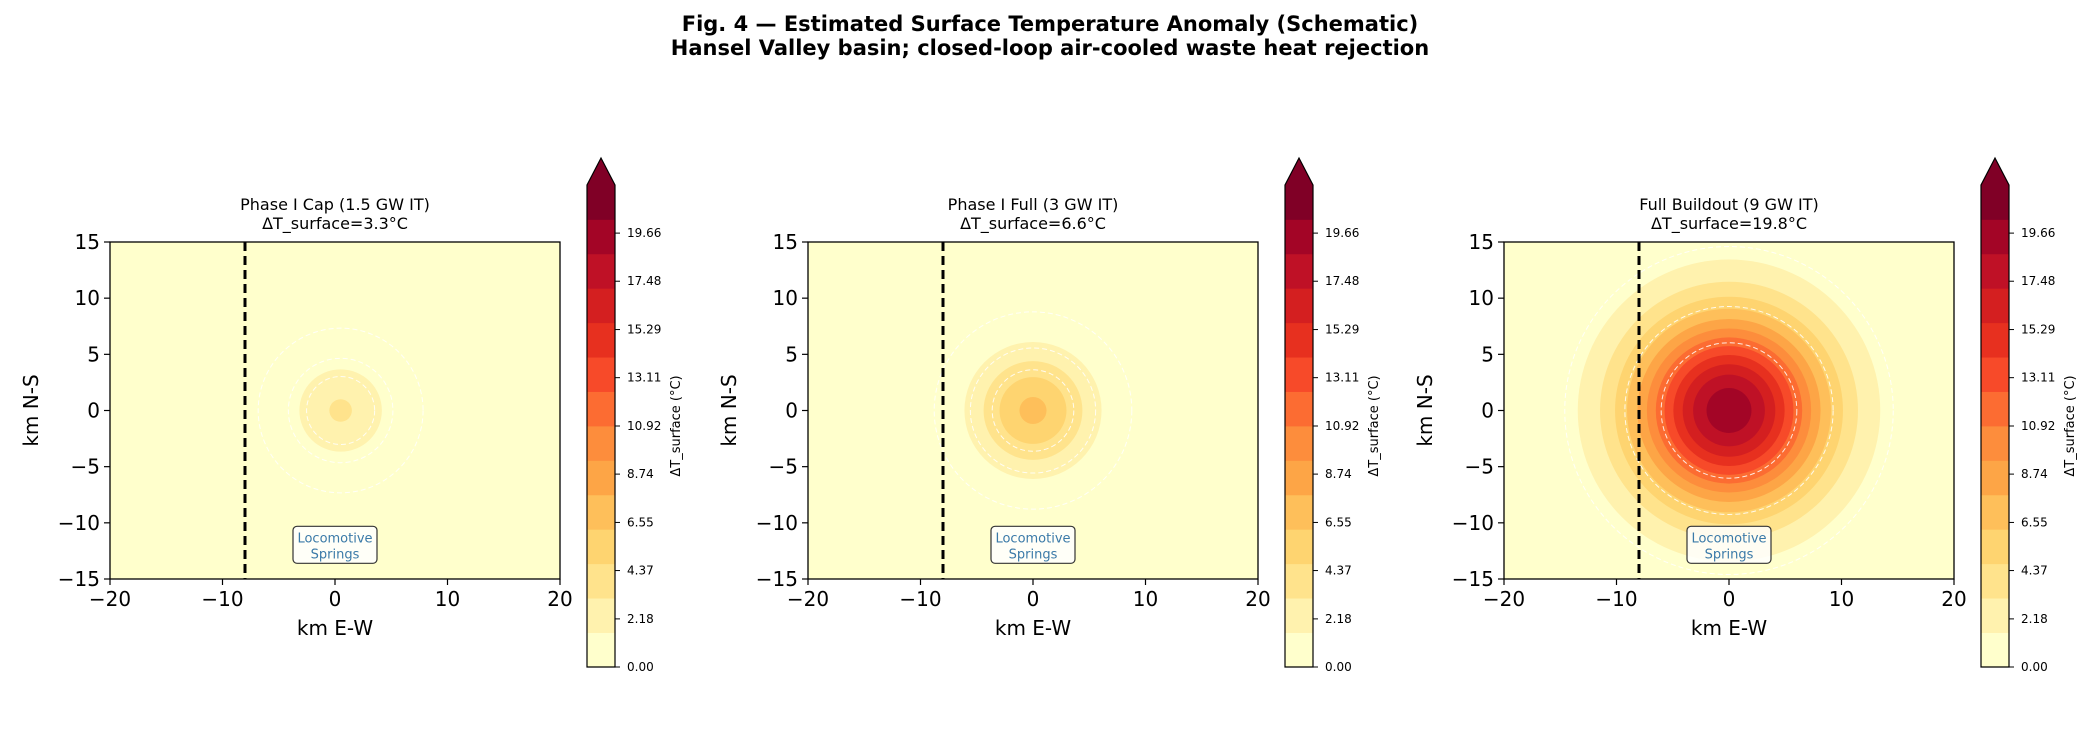  Describe the element at coordinates (335, 224) in the screenshot. I see `panel-title-line2: ΔT_surface=3.3°C` at that location.